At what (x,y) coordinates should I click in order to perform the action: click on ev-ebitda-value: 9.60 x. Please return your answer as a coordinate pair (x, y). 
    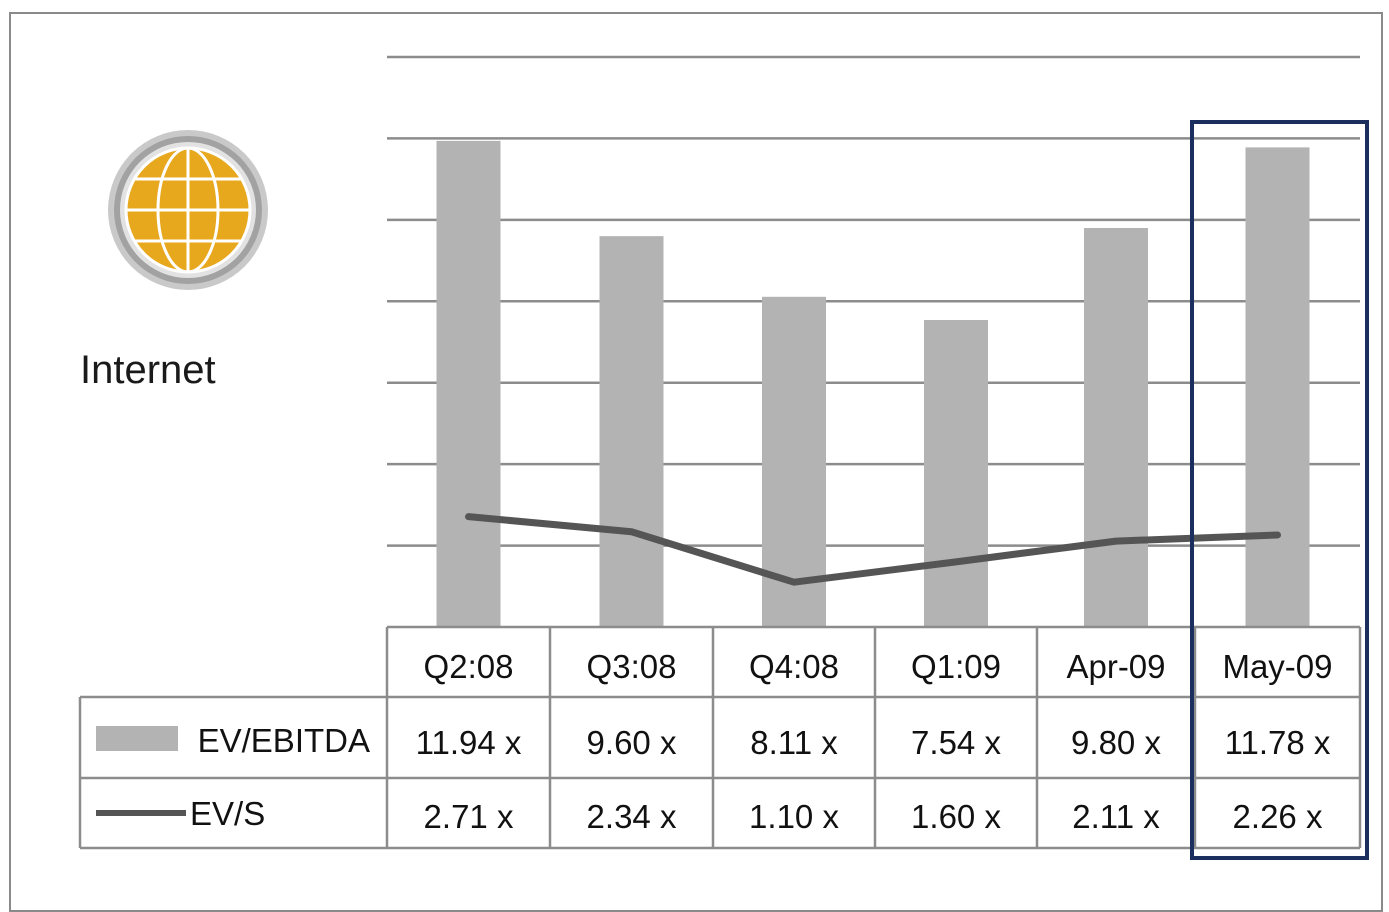
    Looking at the image, I should click on (632, 742).